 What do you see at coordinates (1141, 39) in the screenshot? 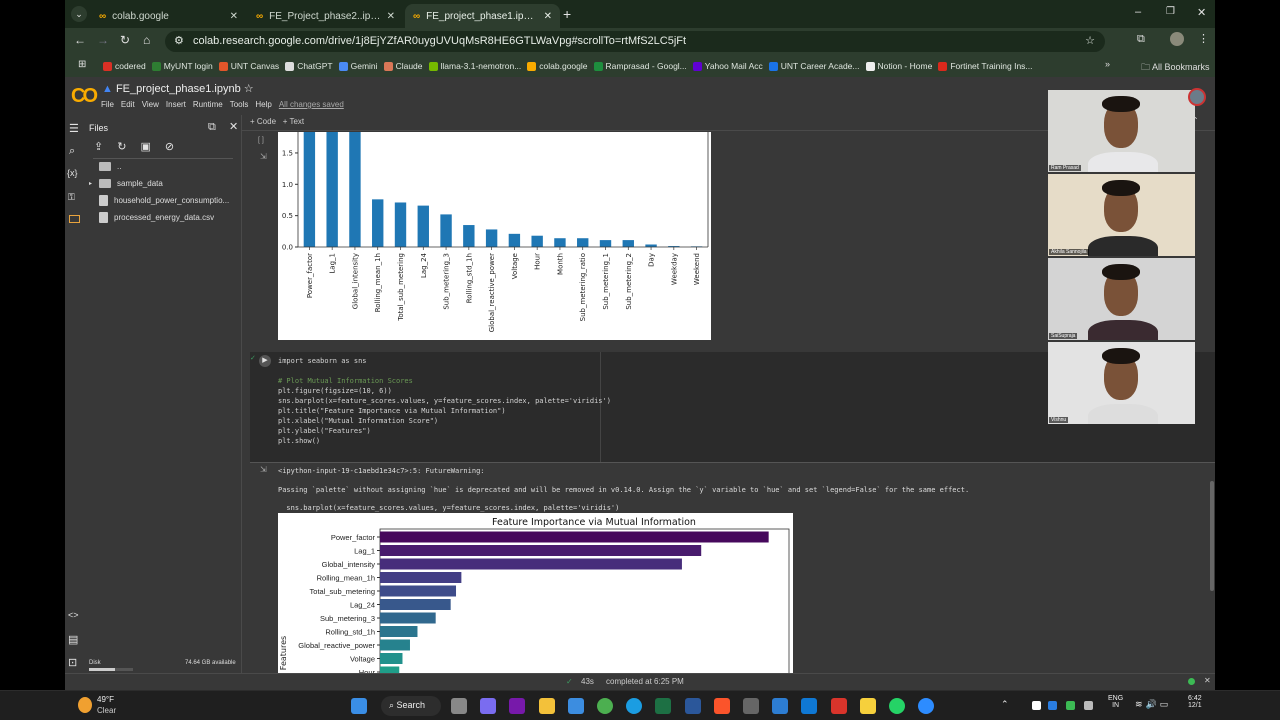
I see `extensions-icon: ⧉` at bounding box center [1141, 39].